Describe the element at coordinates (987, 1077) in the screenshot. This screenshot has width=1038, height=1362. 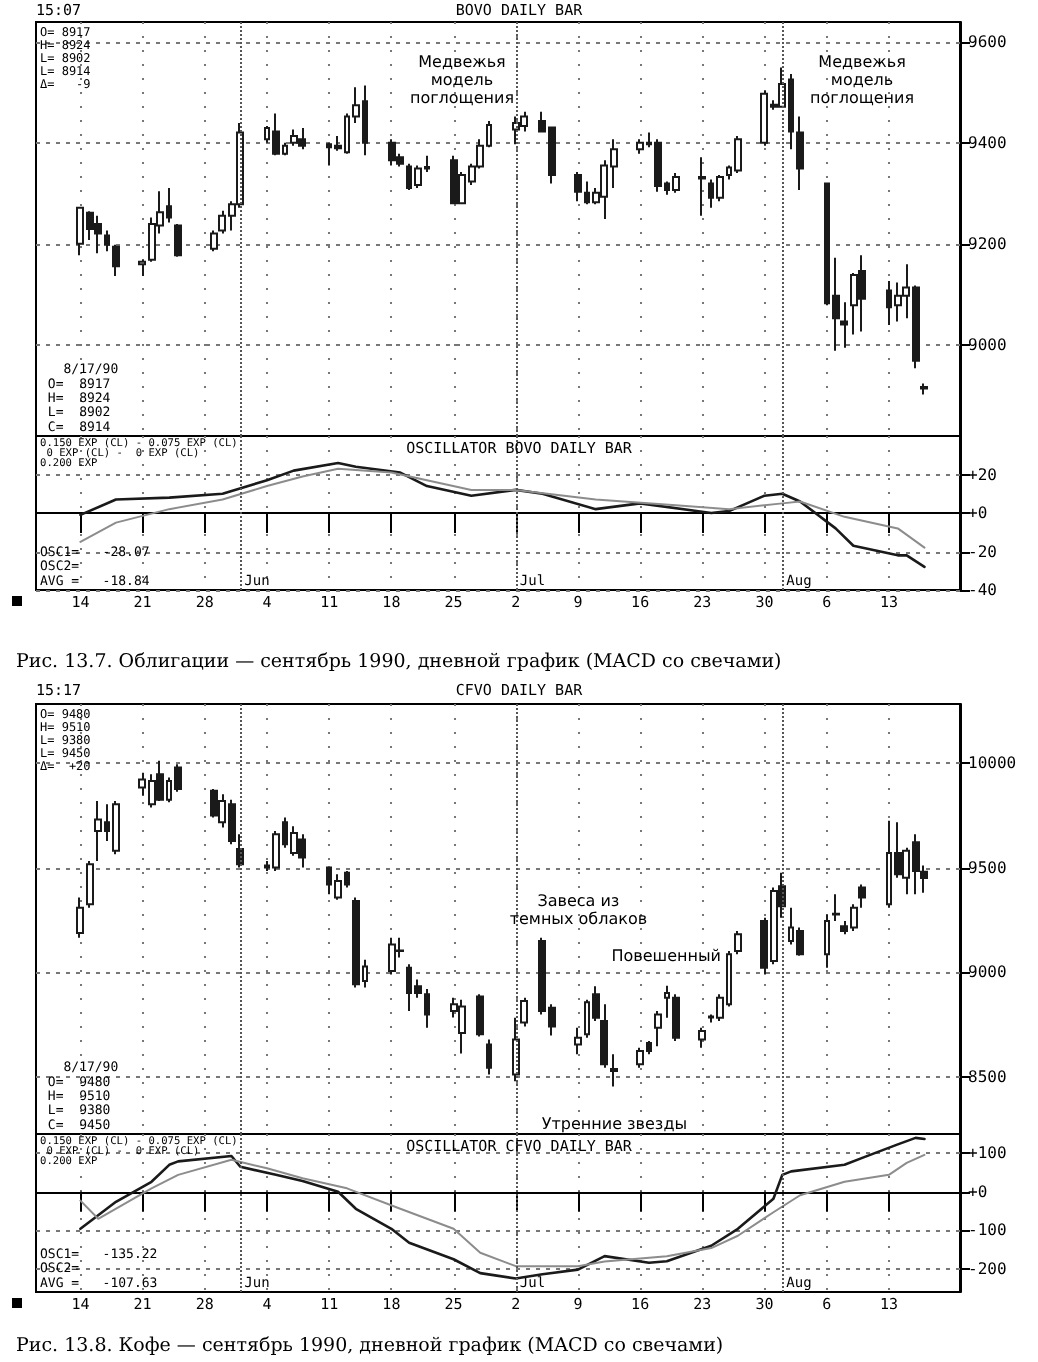
I see `y-tick-label: 8500` at that location.